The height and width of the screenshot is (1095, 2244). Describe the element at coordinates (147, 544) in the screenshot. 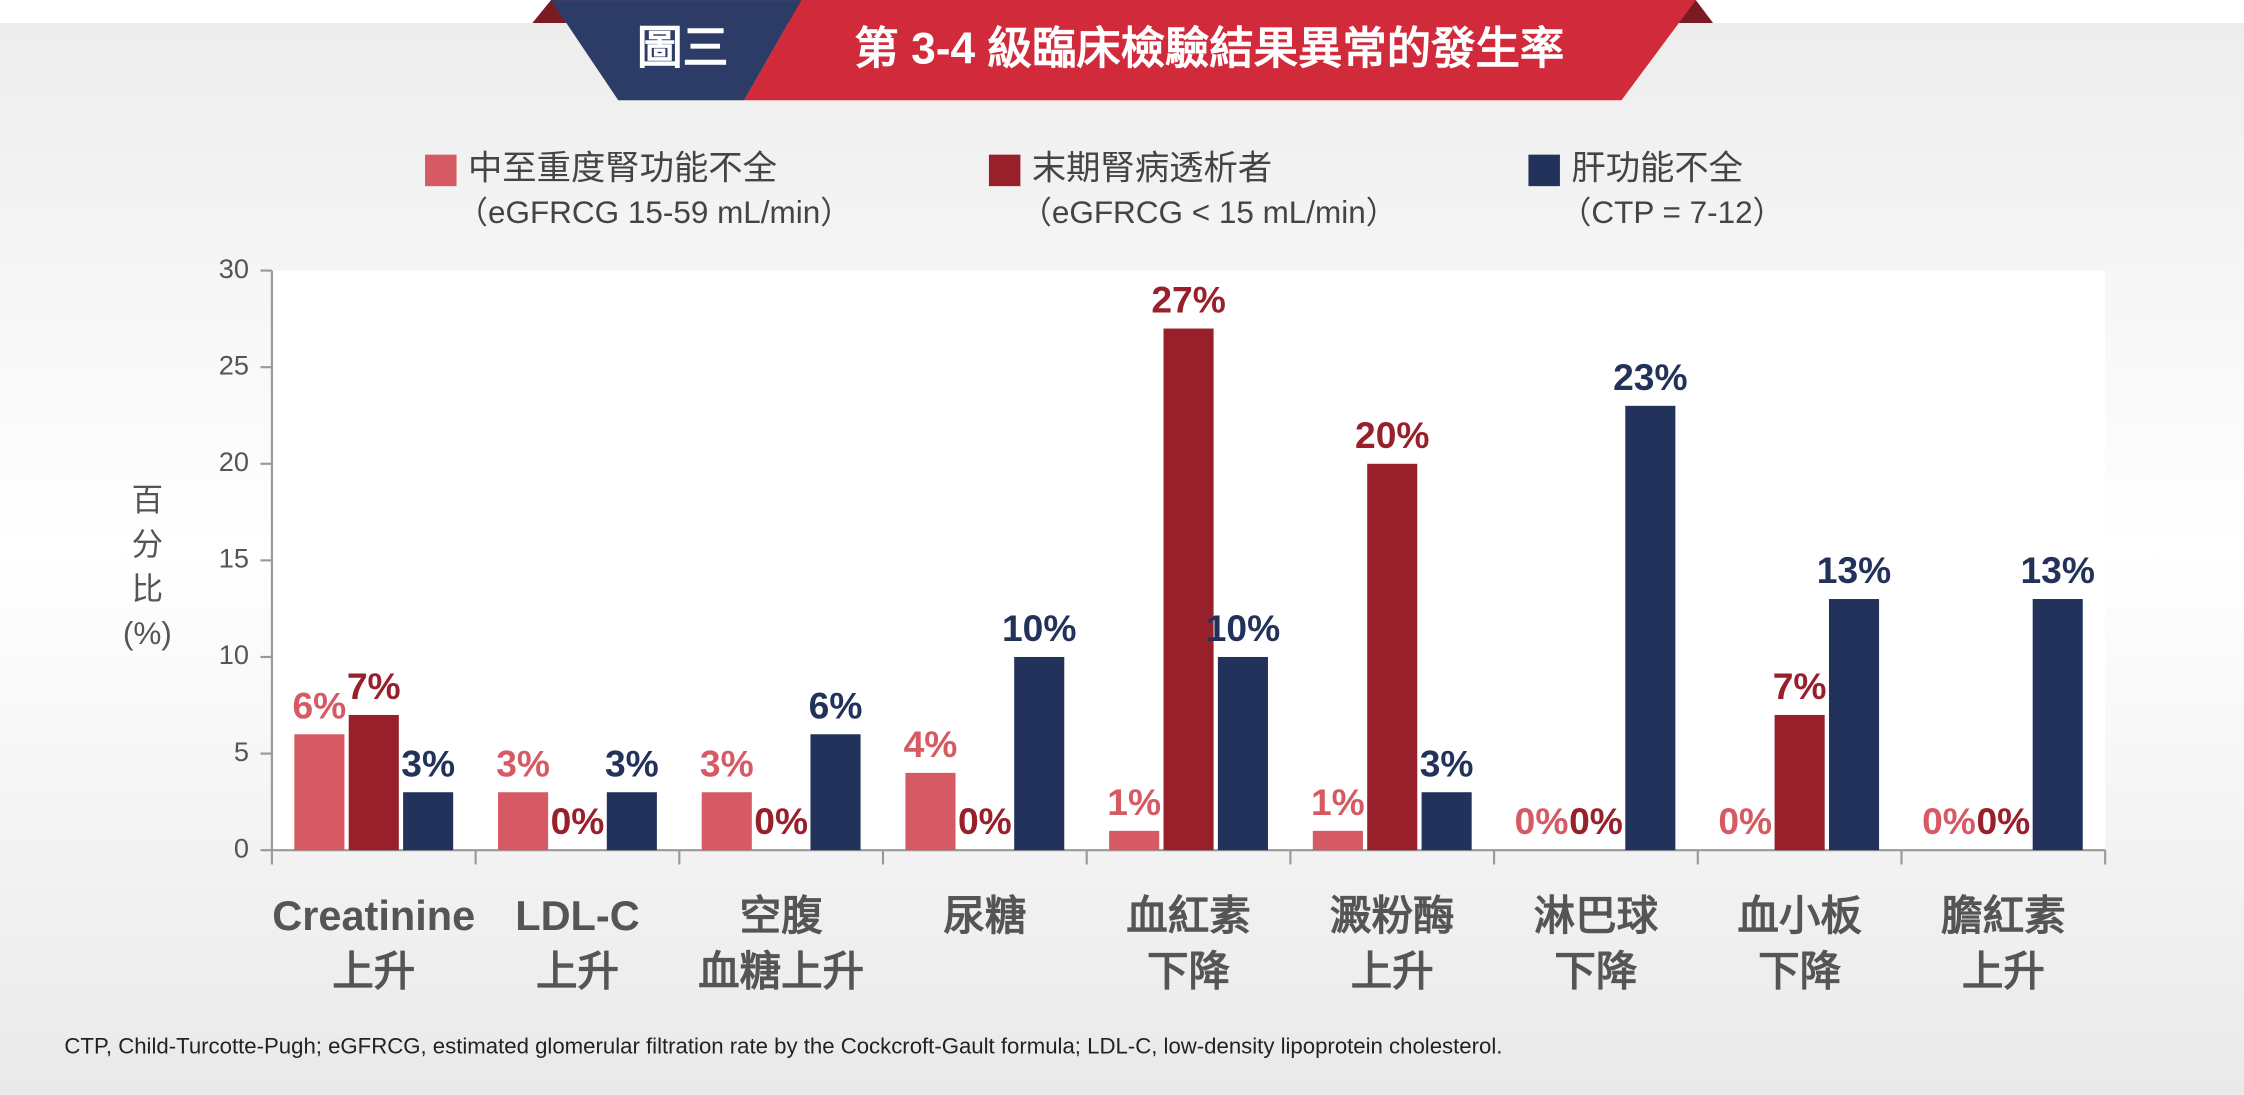

I see `y-axis-label: 分` at that location.